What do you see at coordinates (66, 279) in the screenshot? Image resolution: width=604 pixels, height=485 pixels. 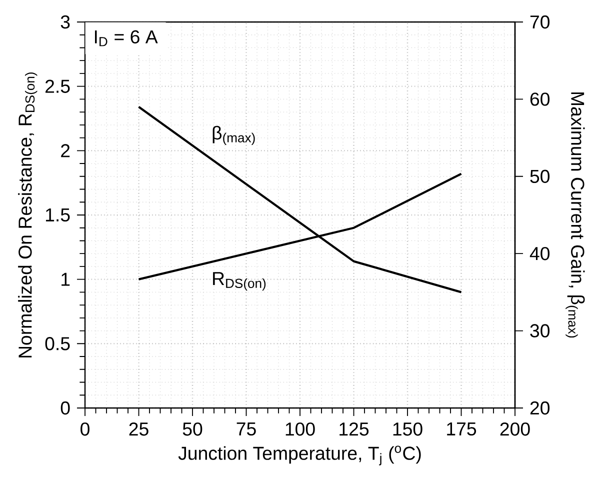 I see `y-tick-label: 1` at bounding box center [66, 279].